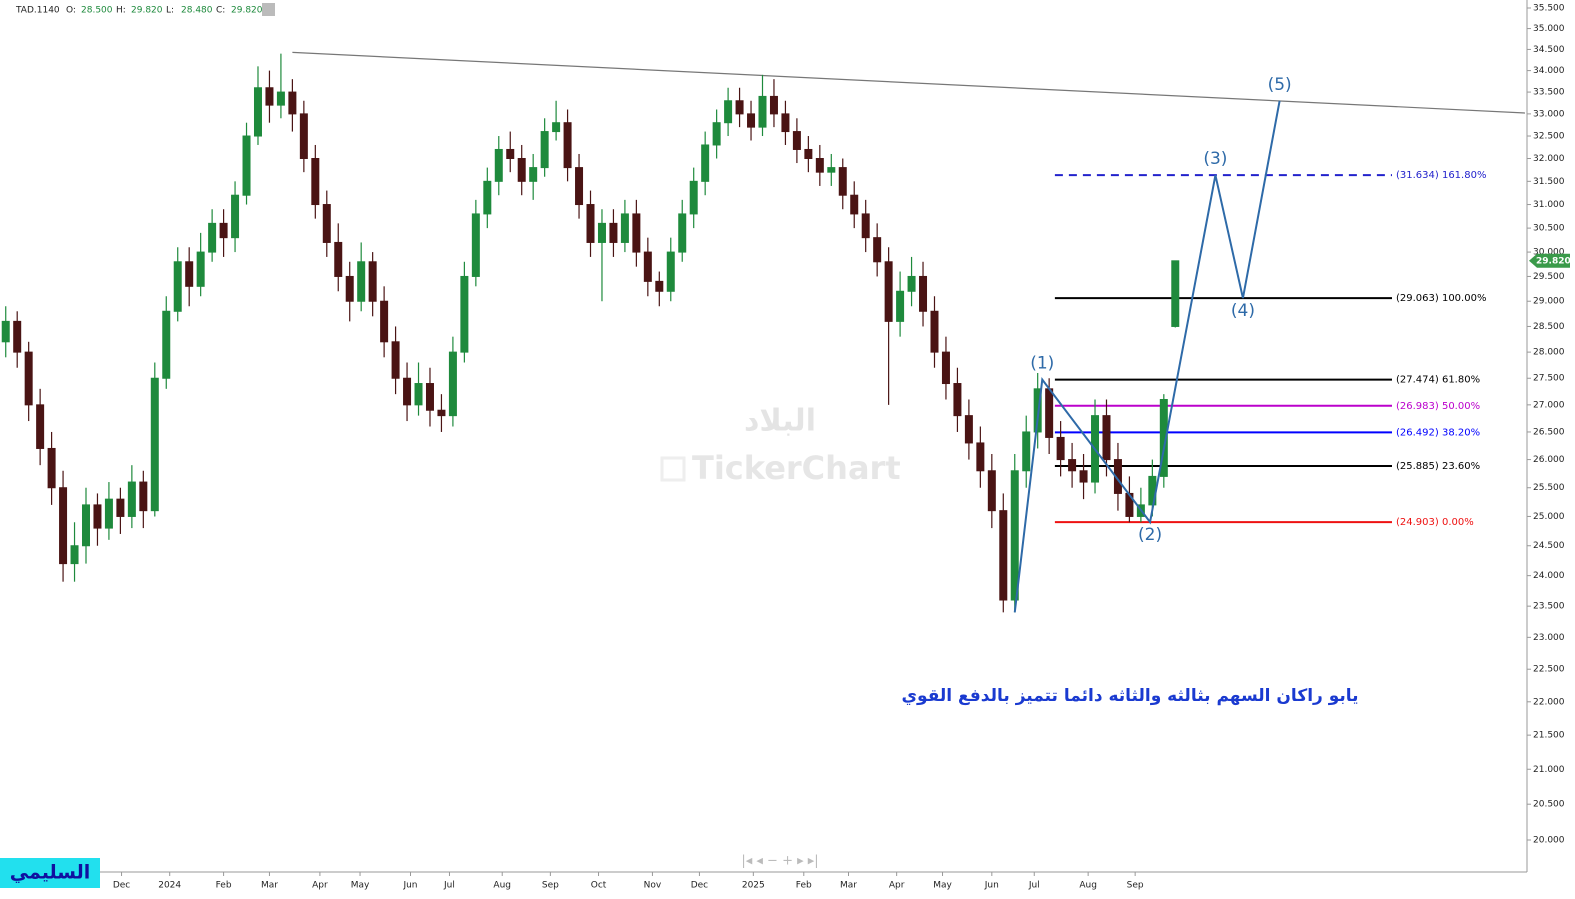 The height and width of the screenshot is (899, 1575). I want to click on y-tick-label: 34.000, so click(1549, 71).